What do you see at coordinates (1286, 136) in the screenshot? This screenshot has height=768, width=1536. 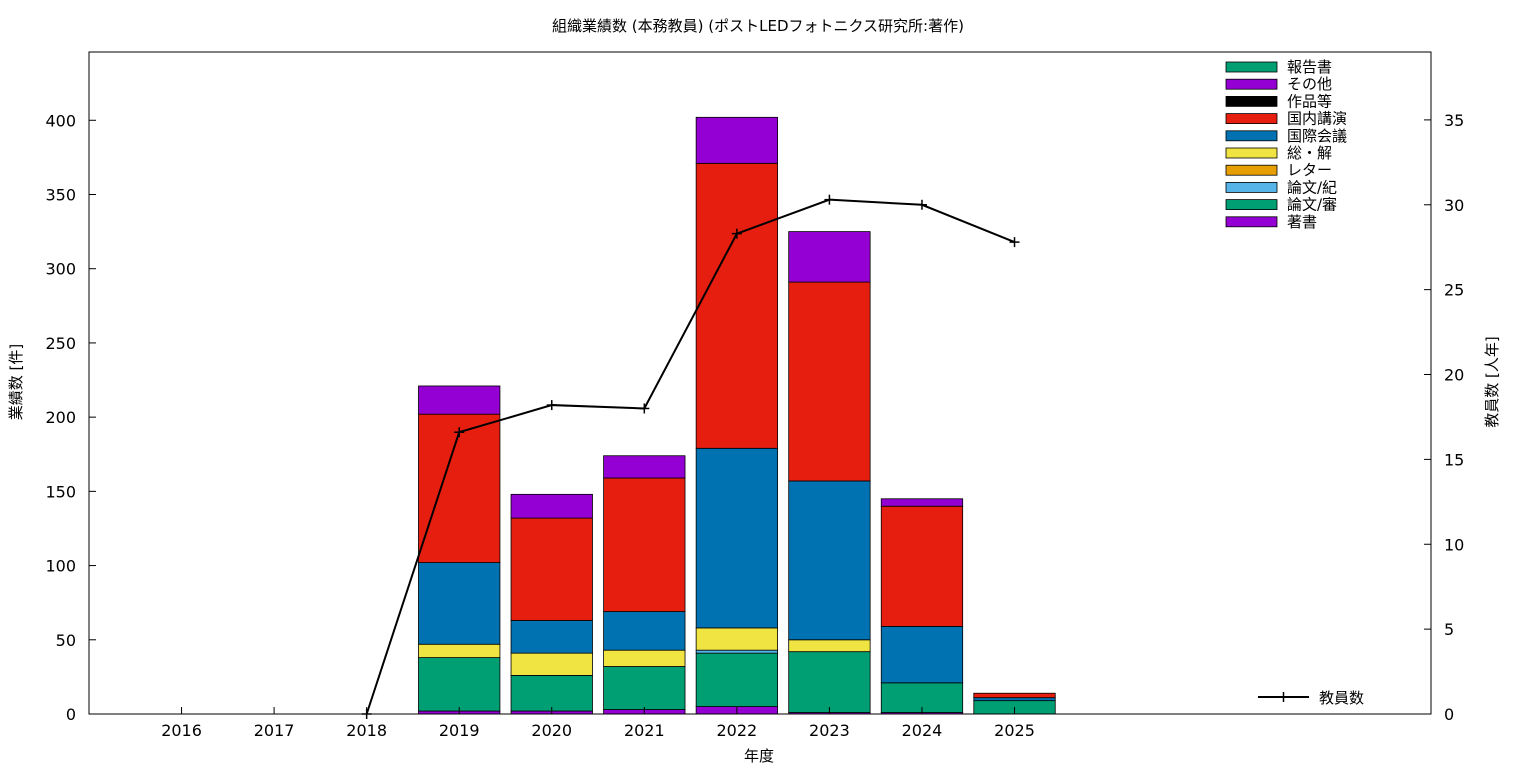 I see `legend-item: 国際会議` at bounding box center [1286, 136].